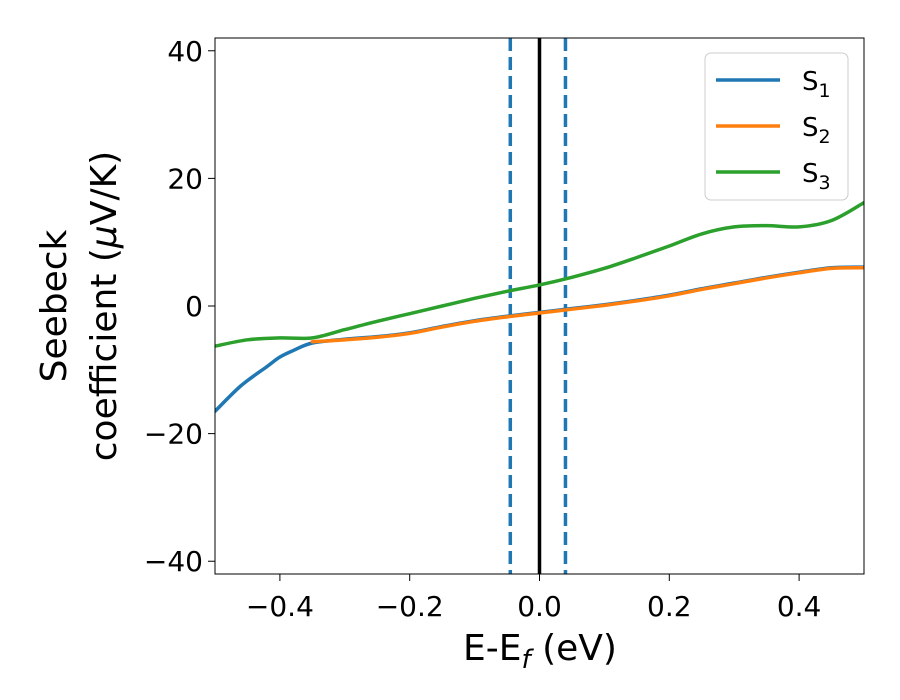 This screenshot has height=700, width=900. I want to click on y-axis-label-line1: Seebeck, so click(54, 305).